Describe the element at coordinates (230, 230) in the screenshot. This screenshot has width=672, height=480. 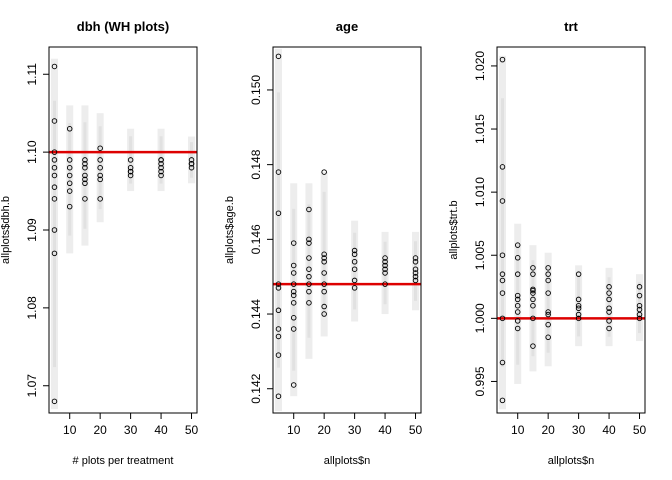
I see `y-axis-label: allplots$age.b` at that location.